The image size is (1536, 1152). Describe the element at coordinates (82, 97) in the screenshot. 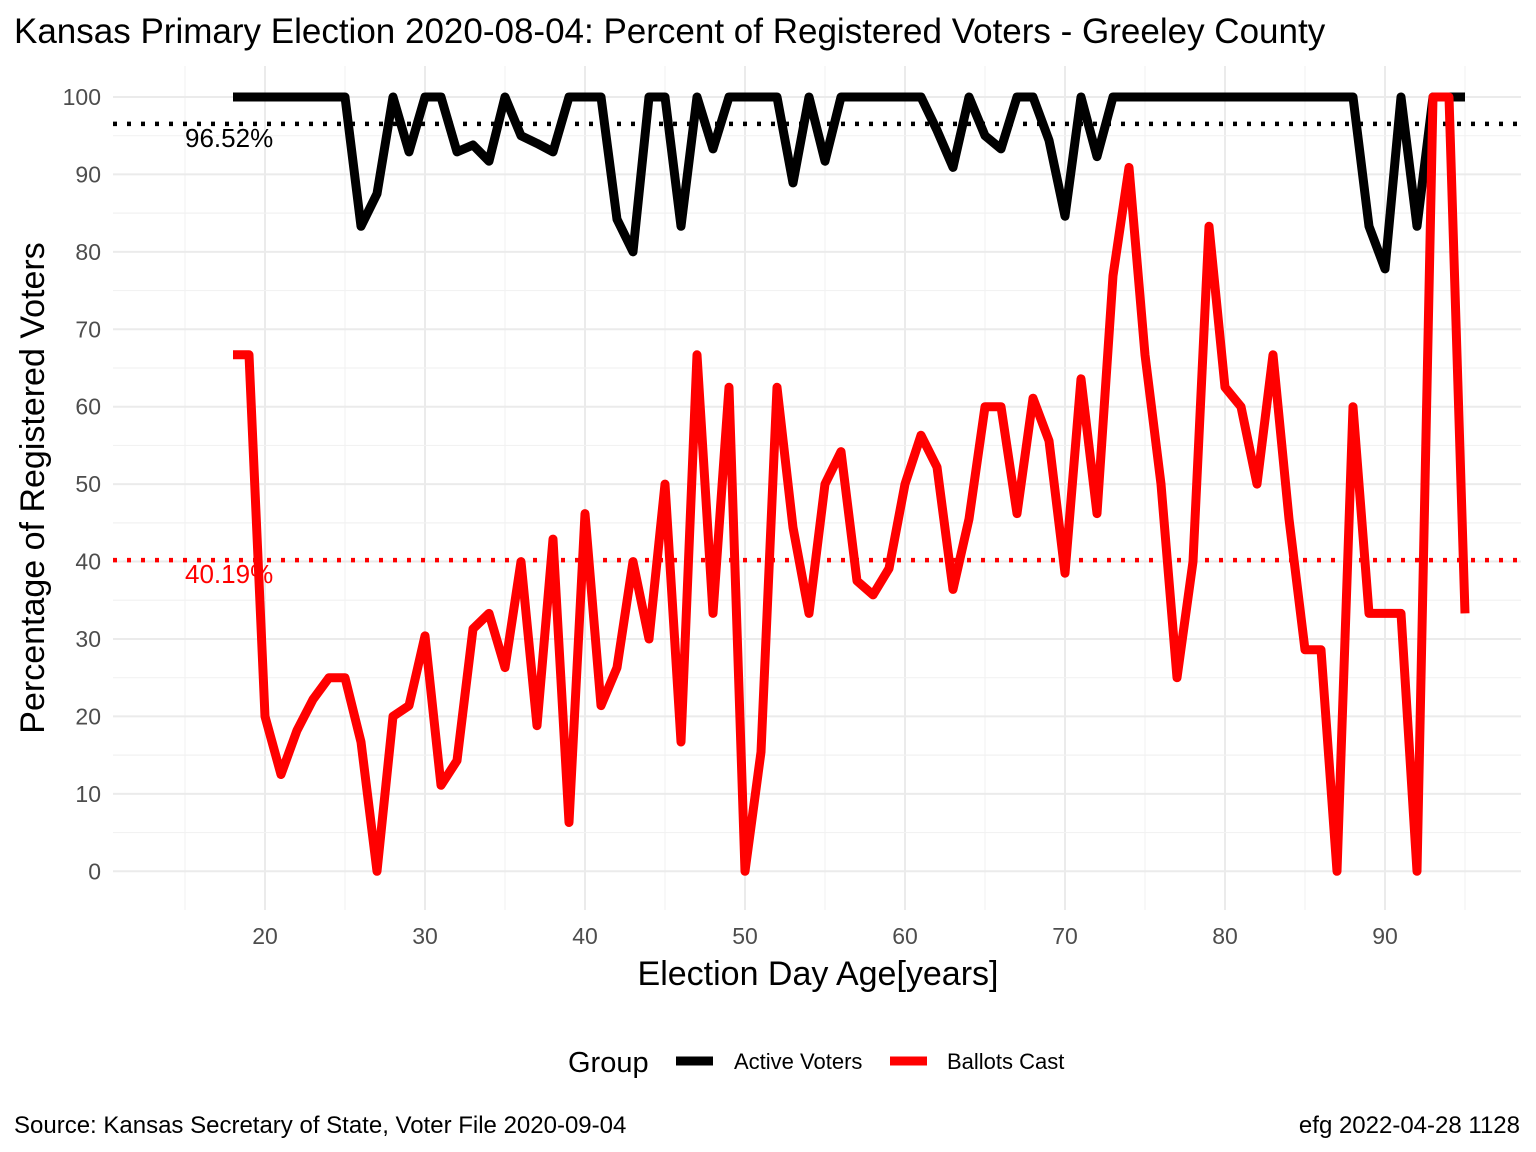

I see `y-tick-label: 100` at that location.